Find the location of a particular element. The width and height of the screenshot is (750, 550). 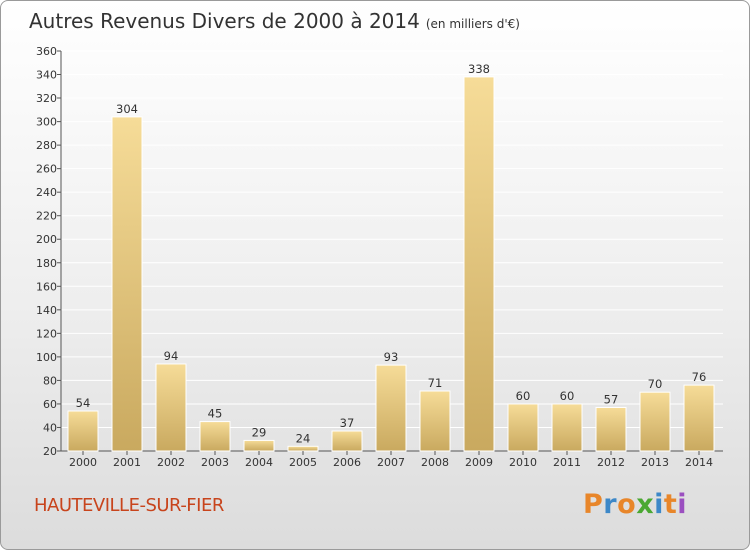

data-label-2005: 24 is located at coordinates (303, 438).